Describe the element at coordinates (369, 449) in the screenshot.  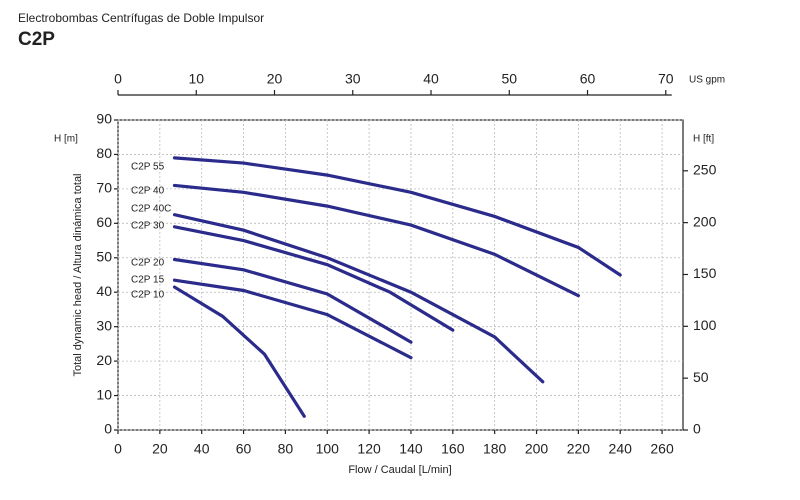
I see `x-tick-label: 120` at that location.